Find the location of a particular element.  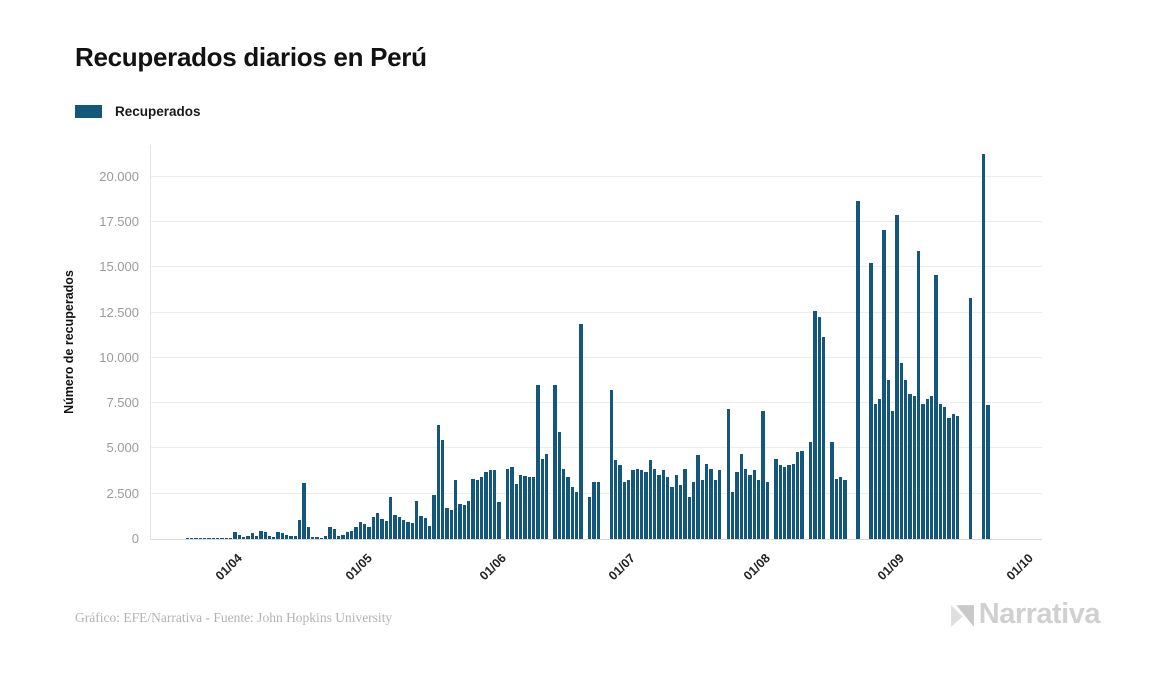

x-tick-label-01-09: 01/09 is located at coordinates (890, 567).